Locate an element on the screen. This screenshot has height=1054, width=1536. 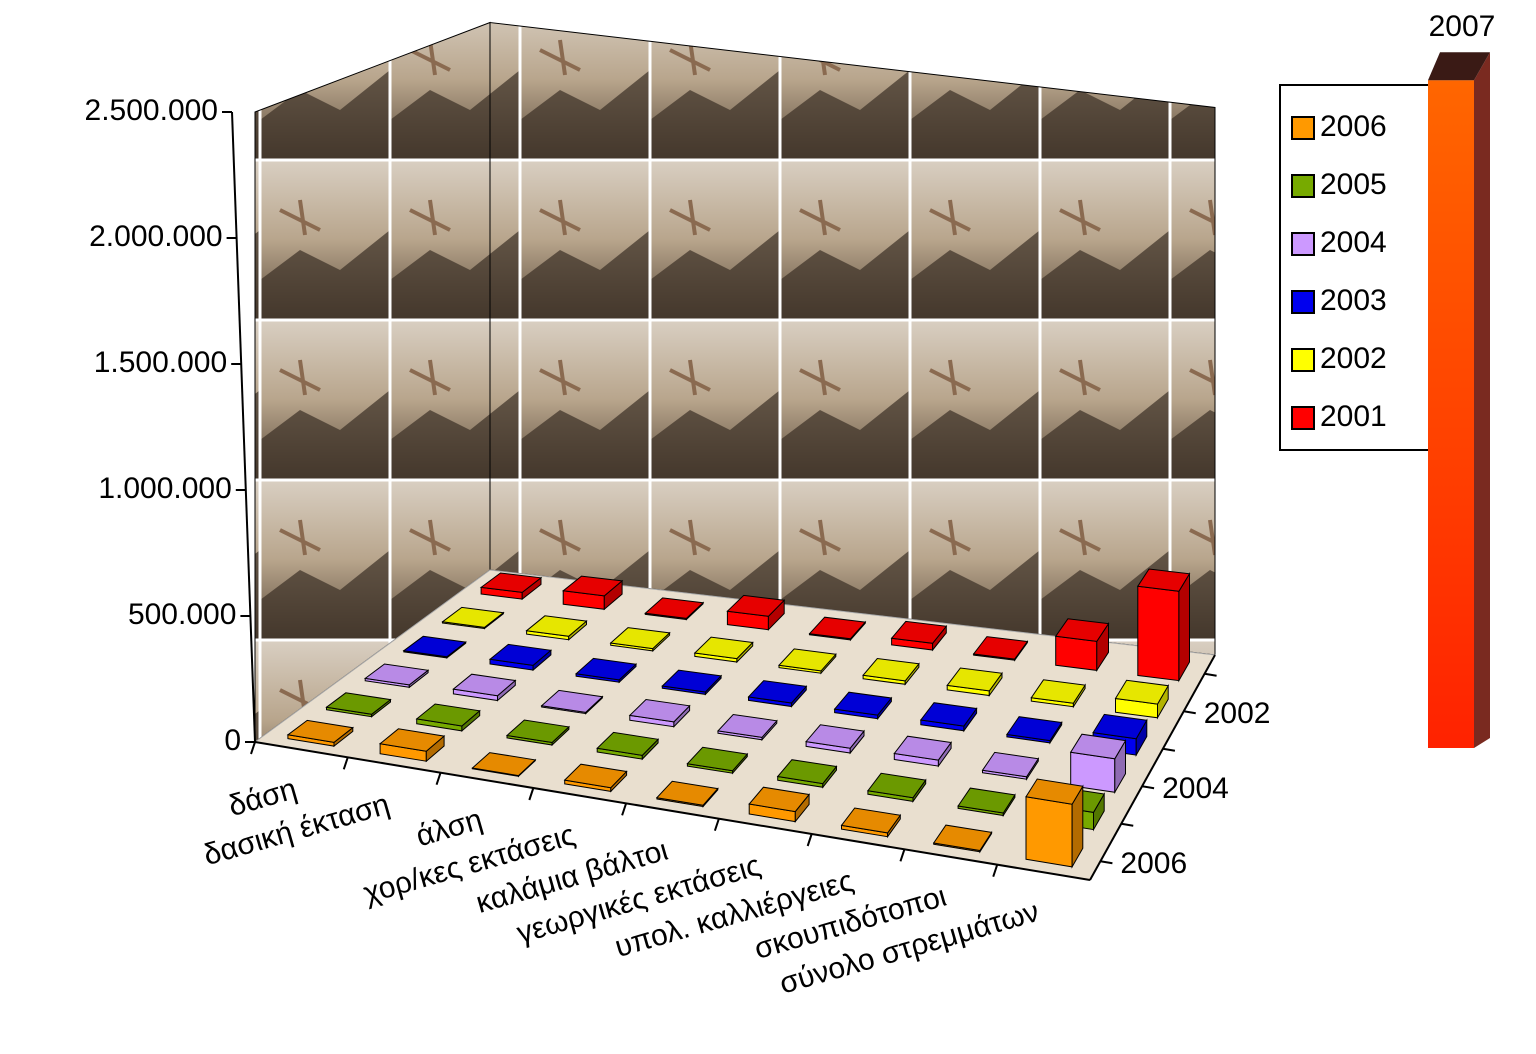
outlier-label: 2007 is located at coordinates (1462, 26).